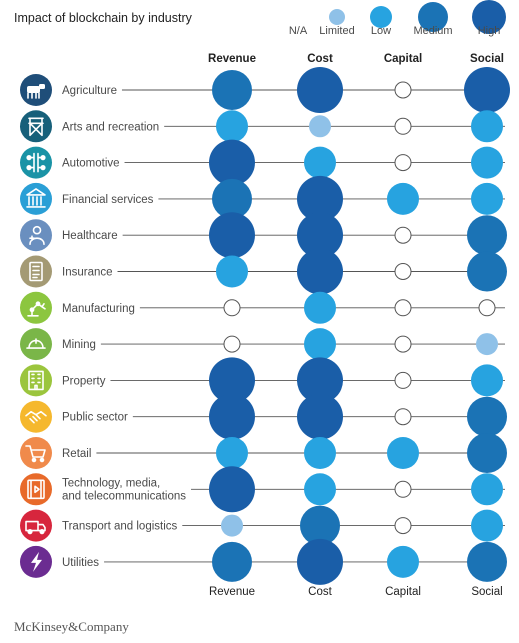  I want to click on truck-icon-glyph, so click(35, 527).